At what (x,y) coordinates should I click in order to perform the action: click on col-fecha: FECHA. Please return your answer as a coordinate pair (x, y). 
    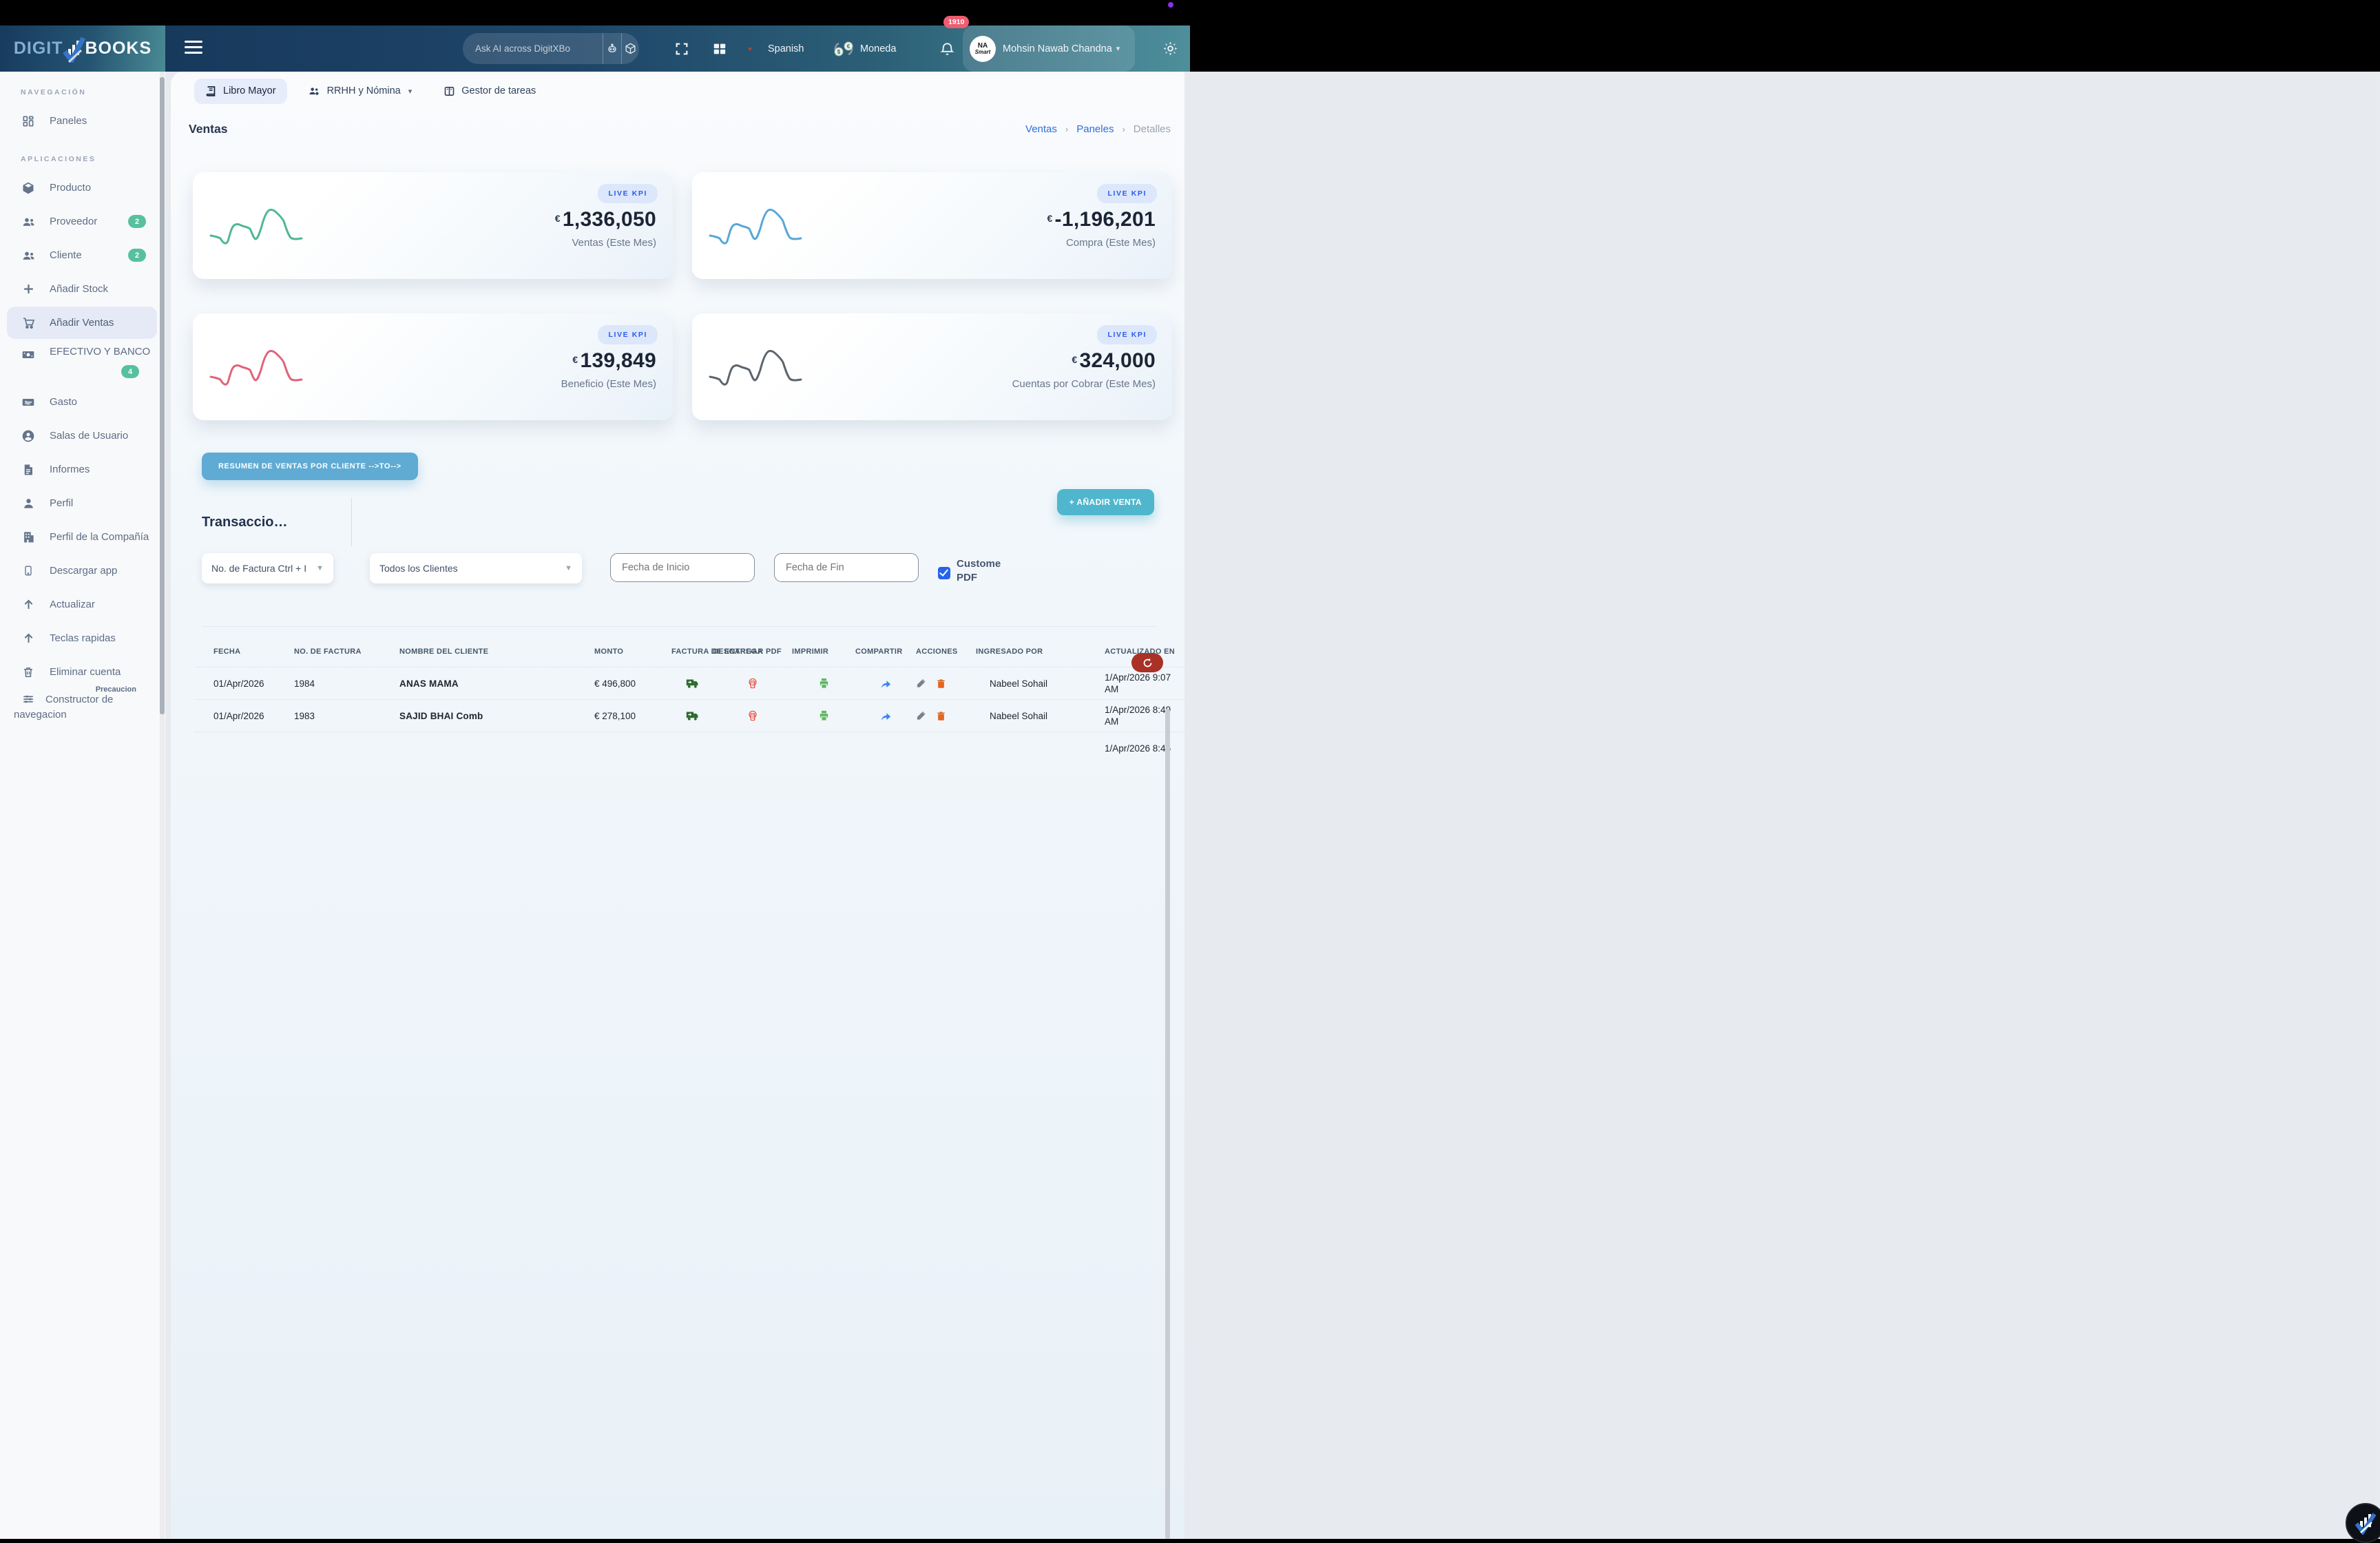
    Looking at the image, I should click on (244, 652).